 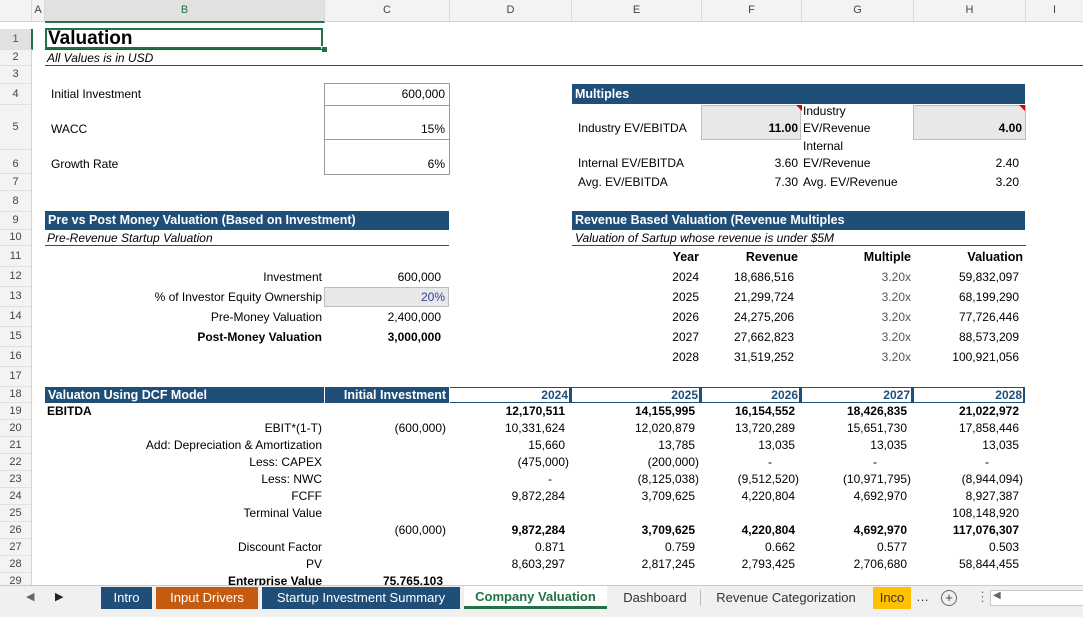 What do you see at coordinates (771, 257) in the screenshot?
I see `col-revenue-header: Revenue` at bounding box center [771, 257].